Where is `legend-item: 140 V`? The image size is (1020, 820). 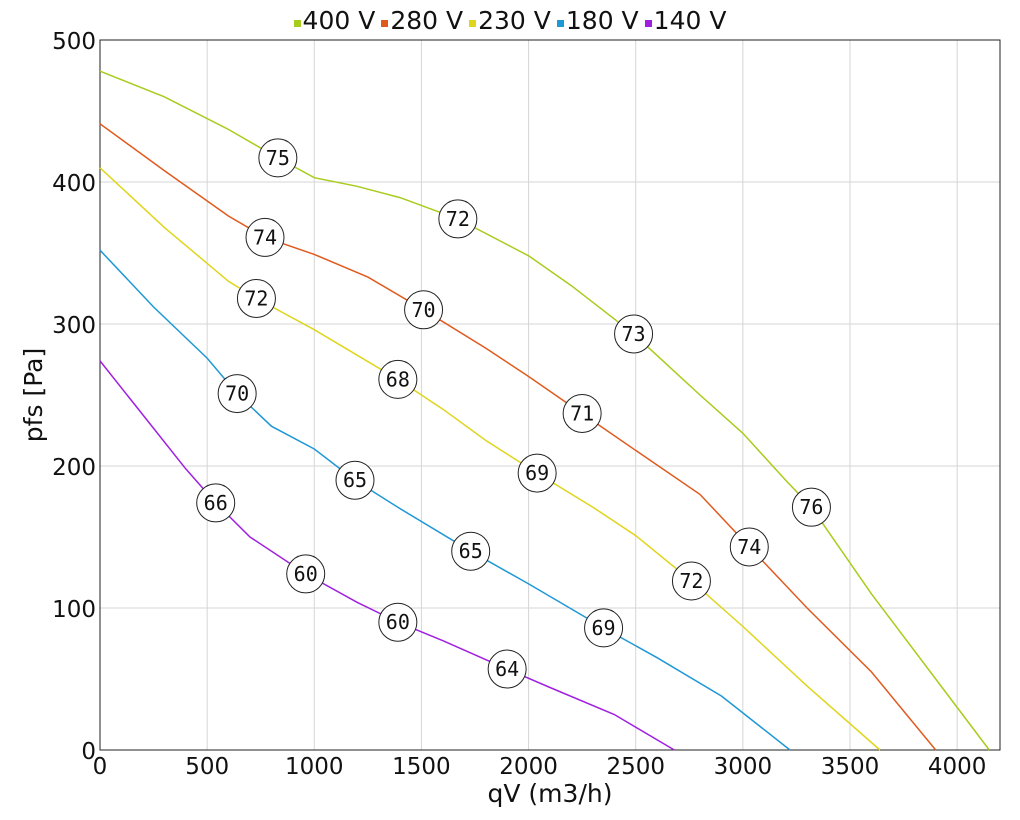
legend-item: 140 V is located at coordinates (685, 20).